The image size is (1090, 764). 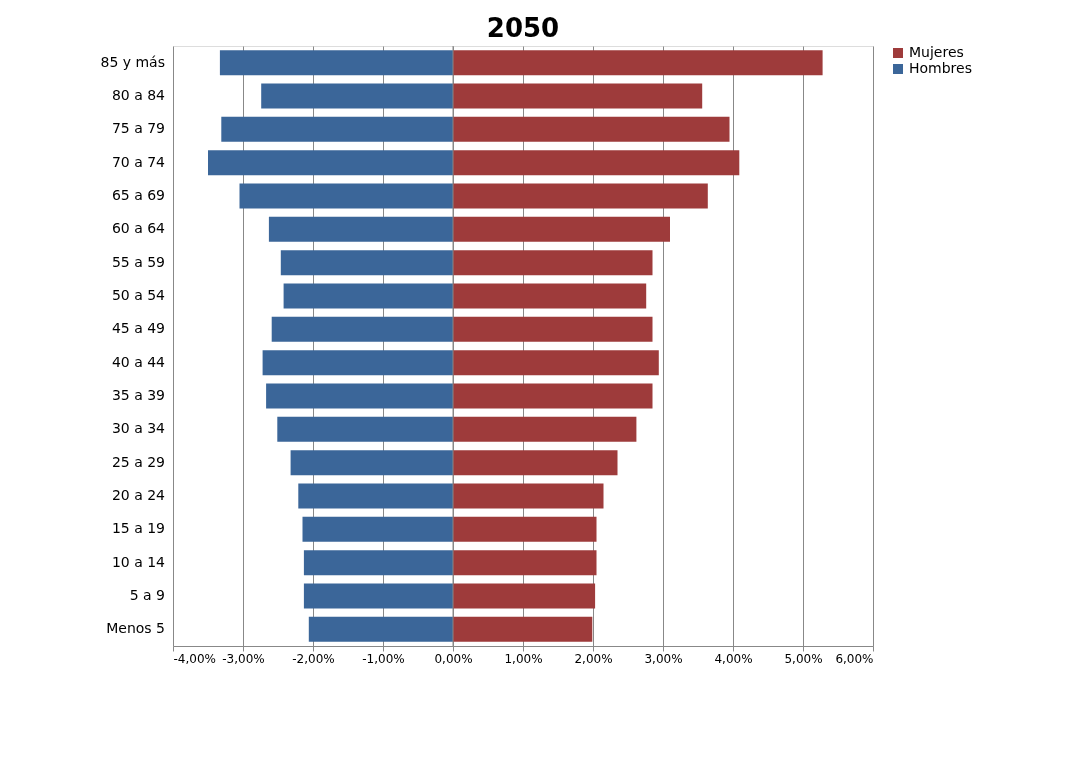 I want to click on y-tick-label: 10 a 14, so click(x=138, y=561).